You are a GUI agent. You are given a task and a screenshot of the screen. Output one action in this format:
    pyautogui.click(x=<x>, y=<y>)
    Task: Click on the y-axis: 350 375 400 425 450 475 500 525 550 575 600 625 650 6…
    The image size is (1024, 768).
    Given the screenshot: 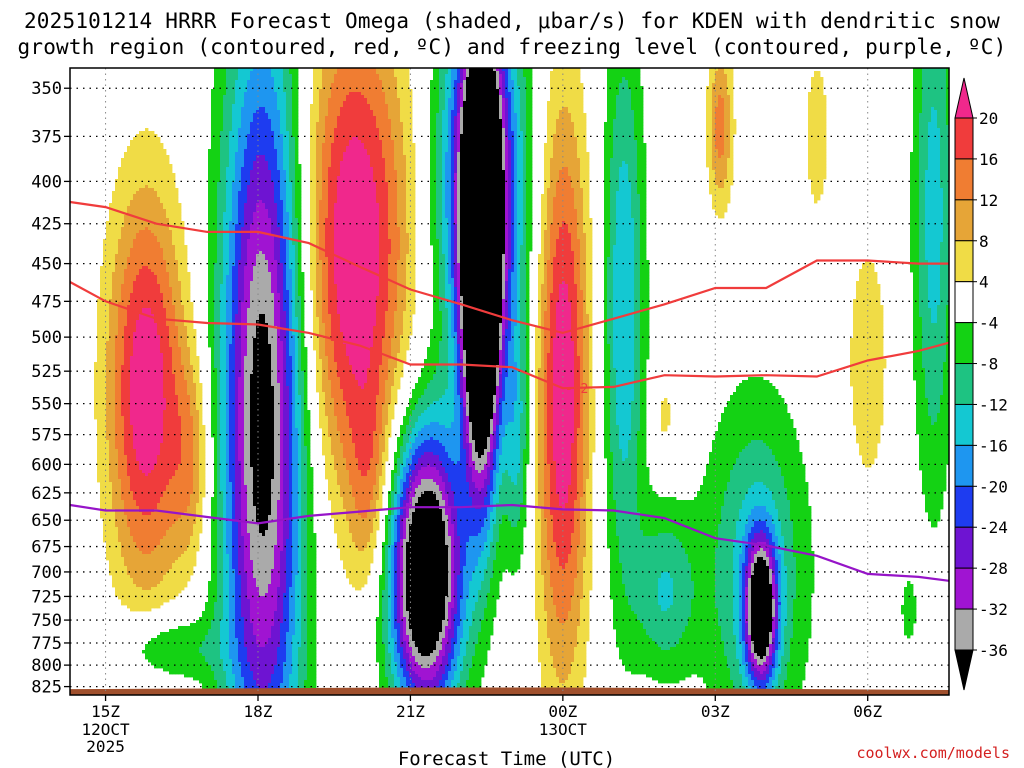 What is the action you would take?
    pyautogui.click(x=50, y=388)
    